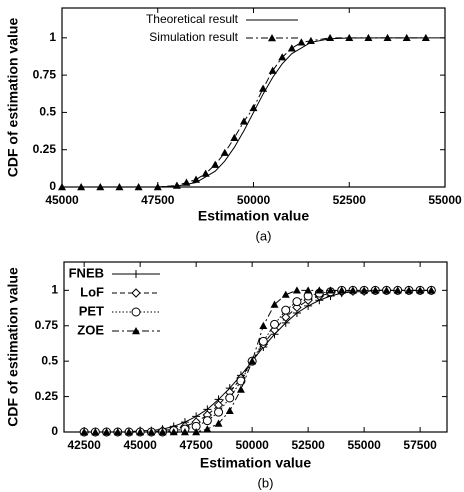 This screenshot has height=492, width=464. What do you see at coordinates (266, 482) in the screenshot?
I see `caption: (b)` at bounding box center [266, 482].